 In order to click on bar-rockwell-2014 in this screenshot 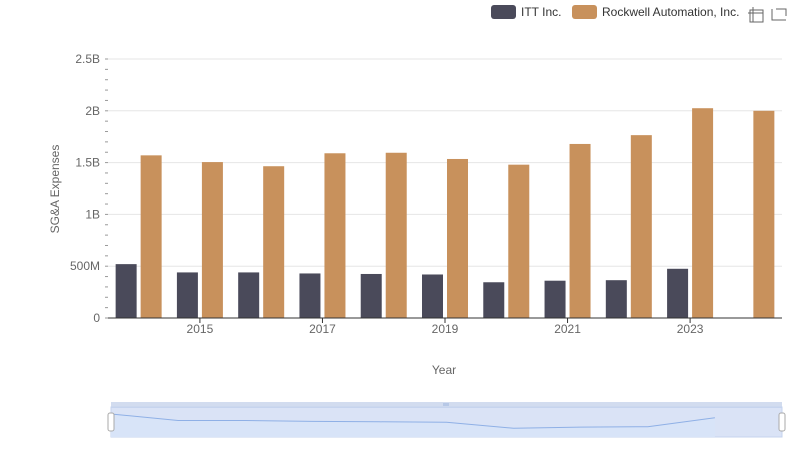, I will do `click(151, 236)`.